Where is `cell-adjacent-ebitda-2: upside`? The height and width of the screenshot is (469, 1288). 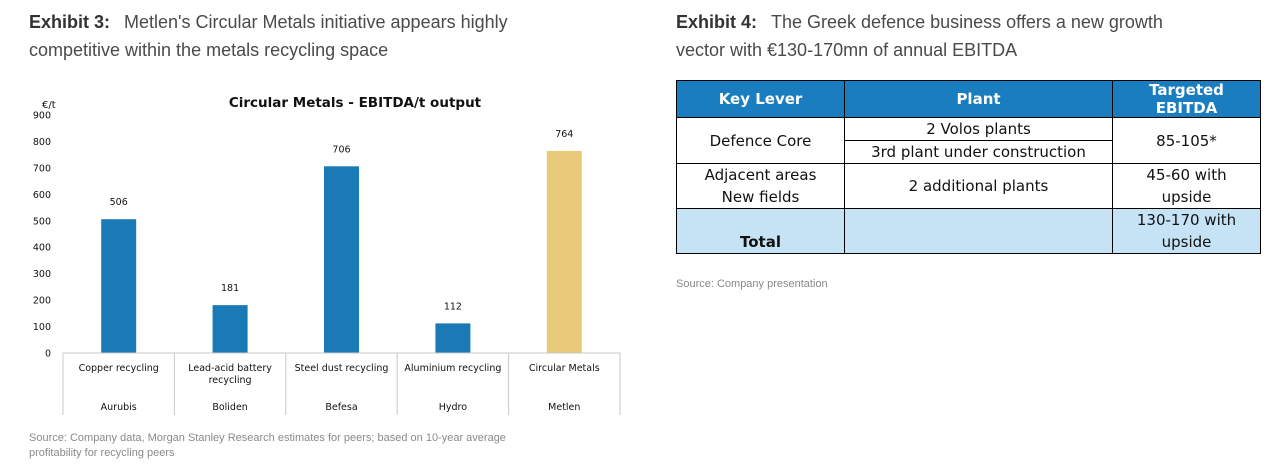
cell-adjacent-ebitda-2: upside is located at coordinates (1186, 197).